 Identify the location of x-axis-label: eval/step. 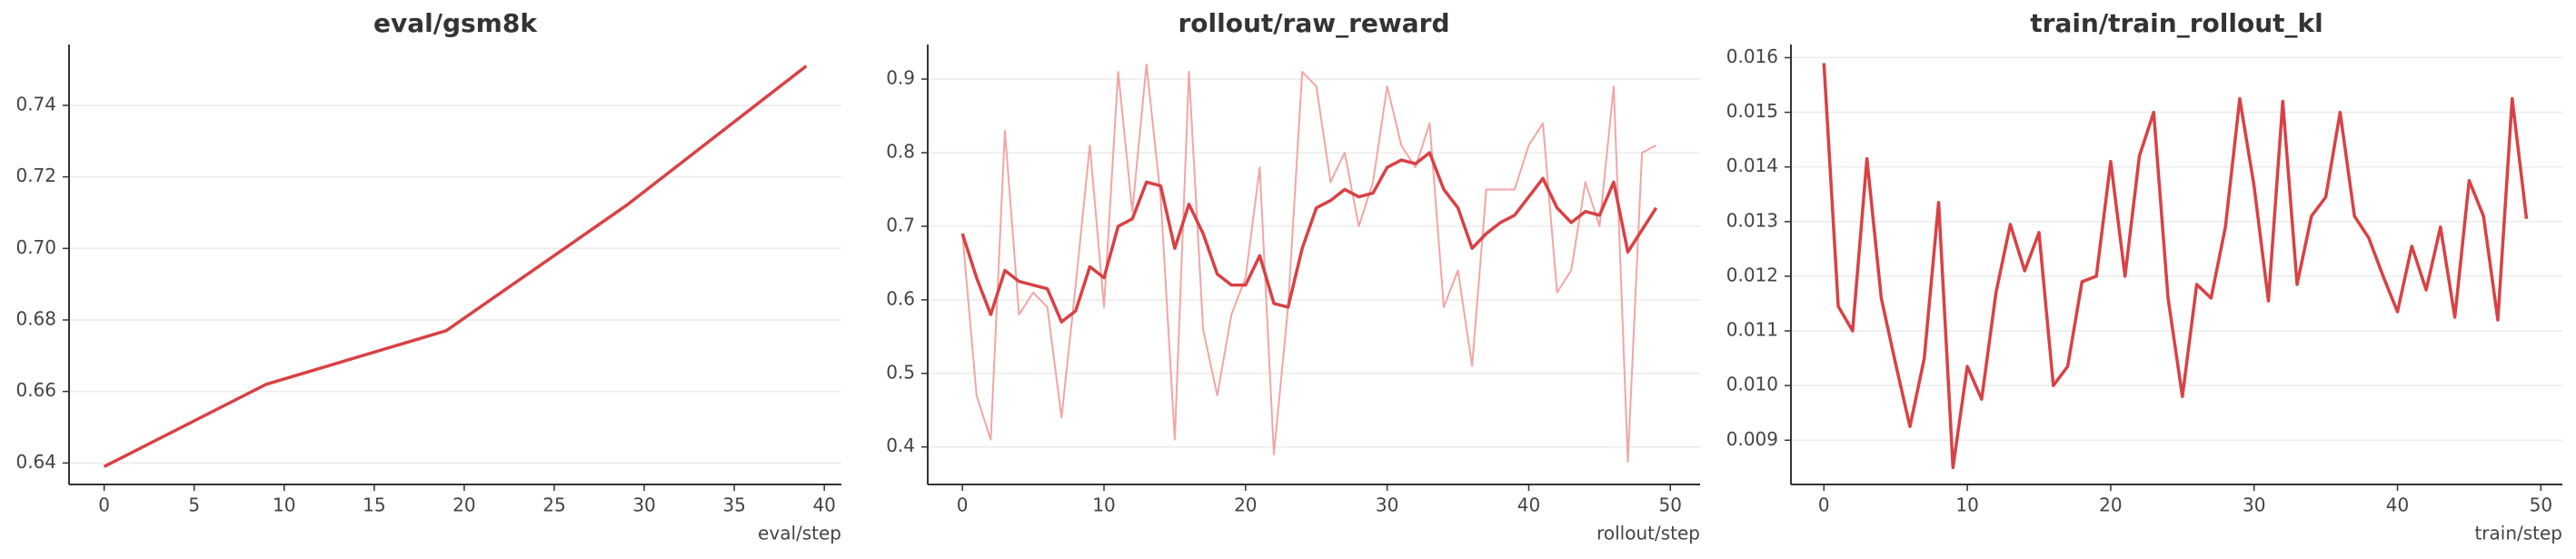
(799, 533).